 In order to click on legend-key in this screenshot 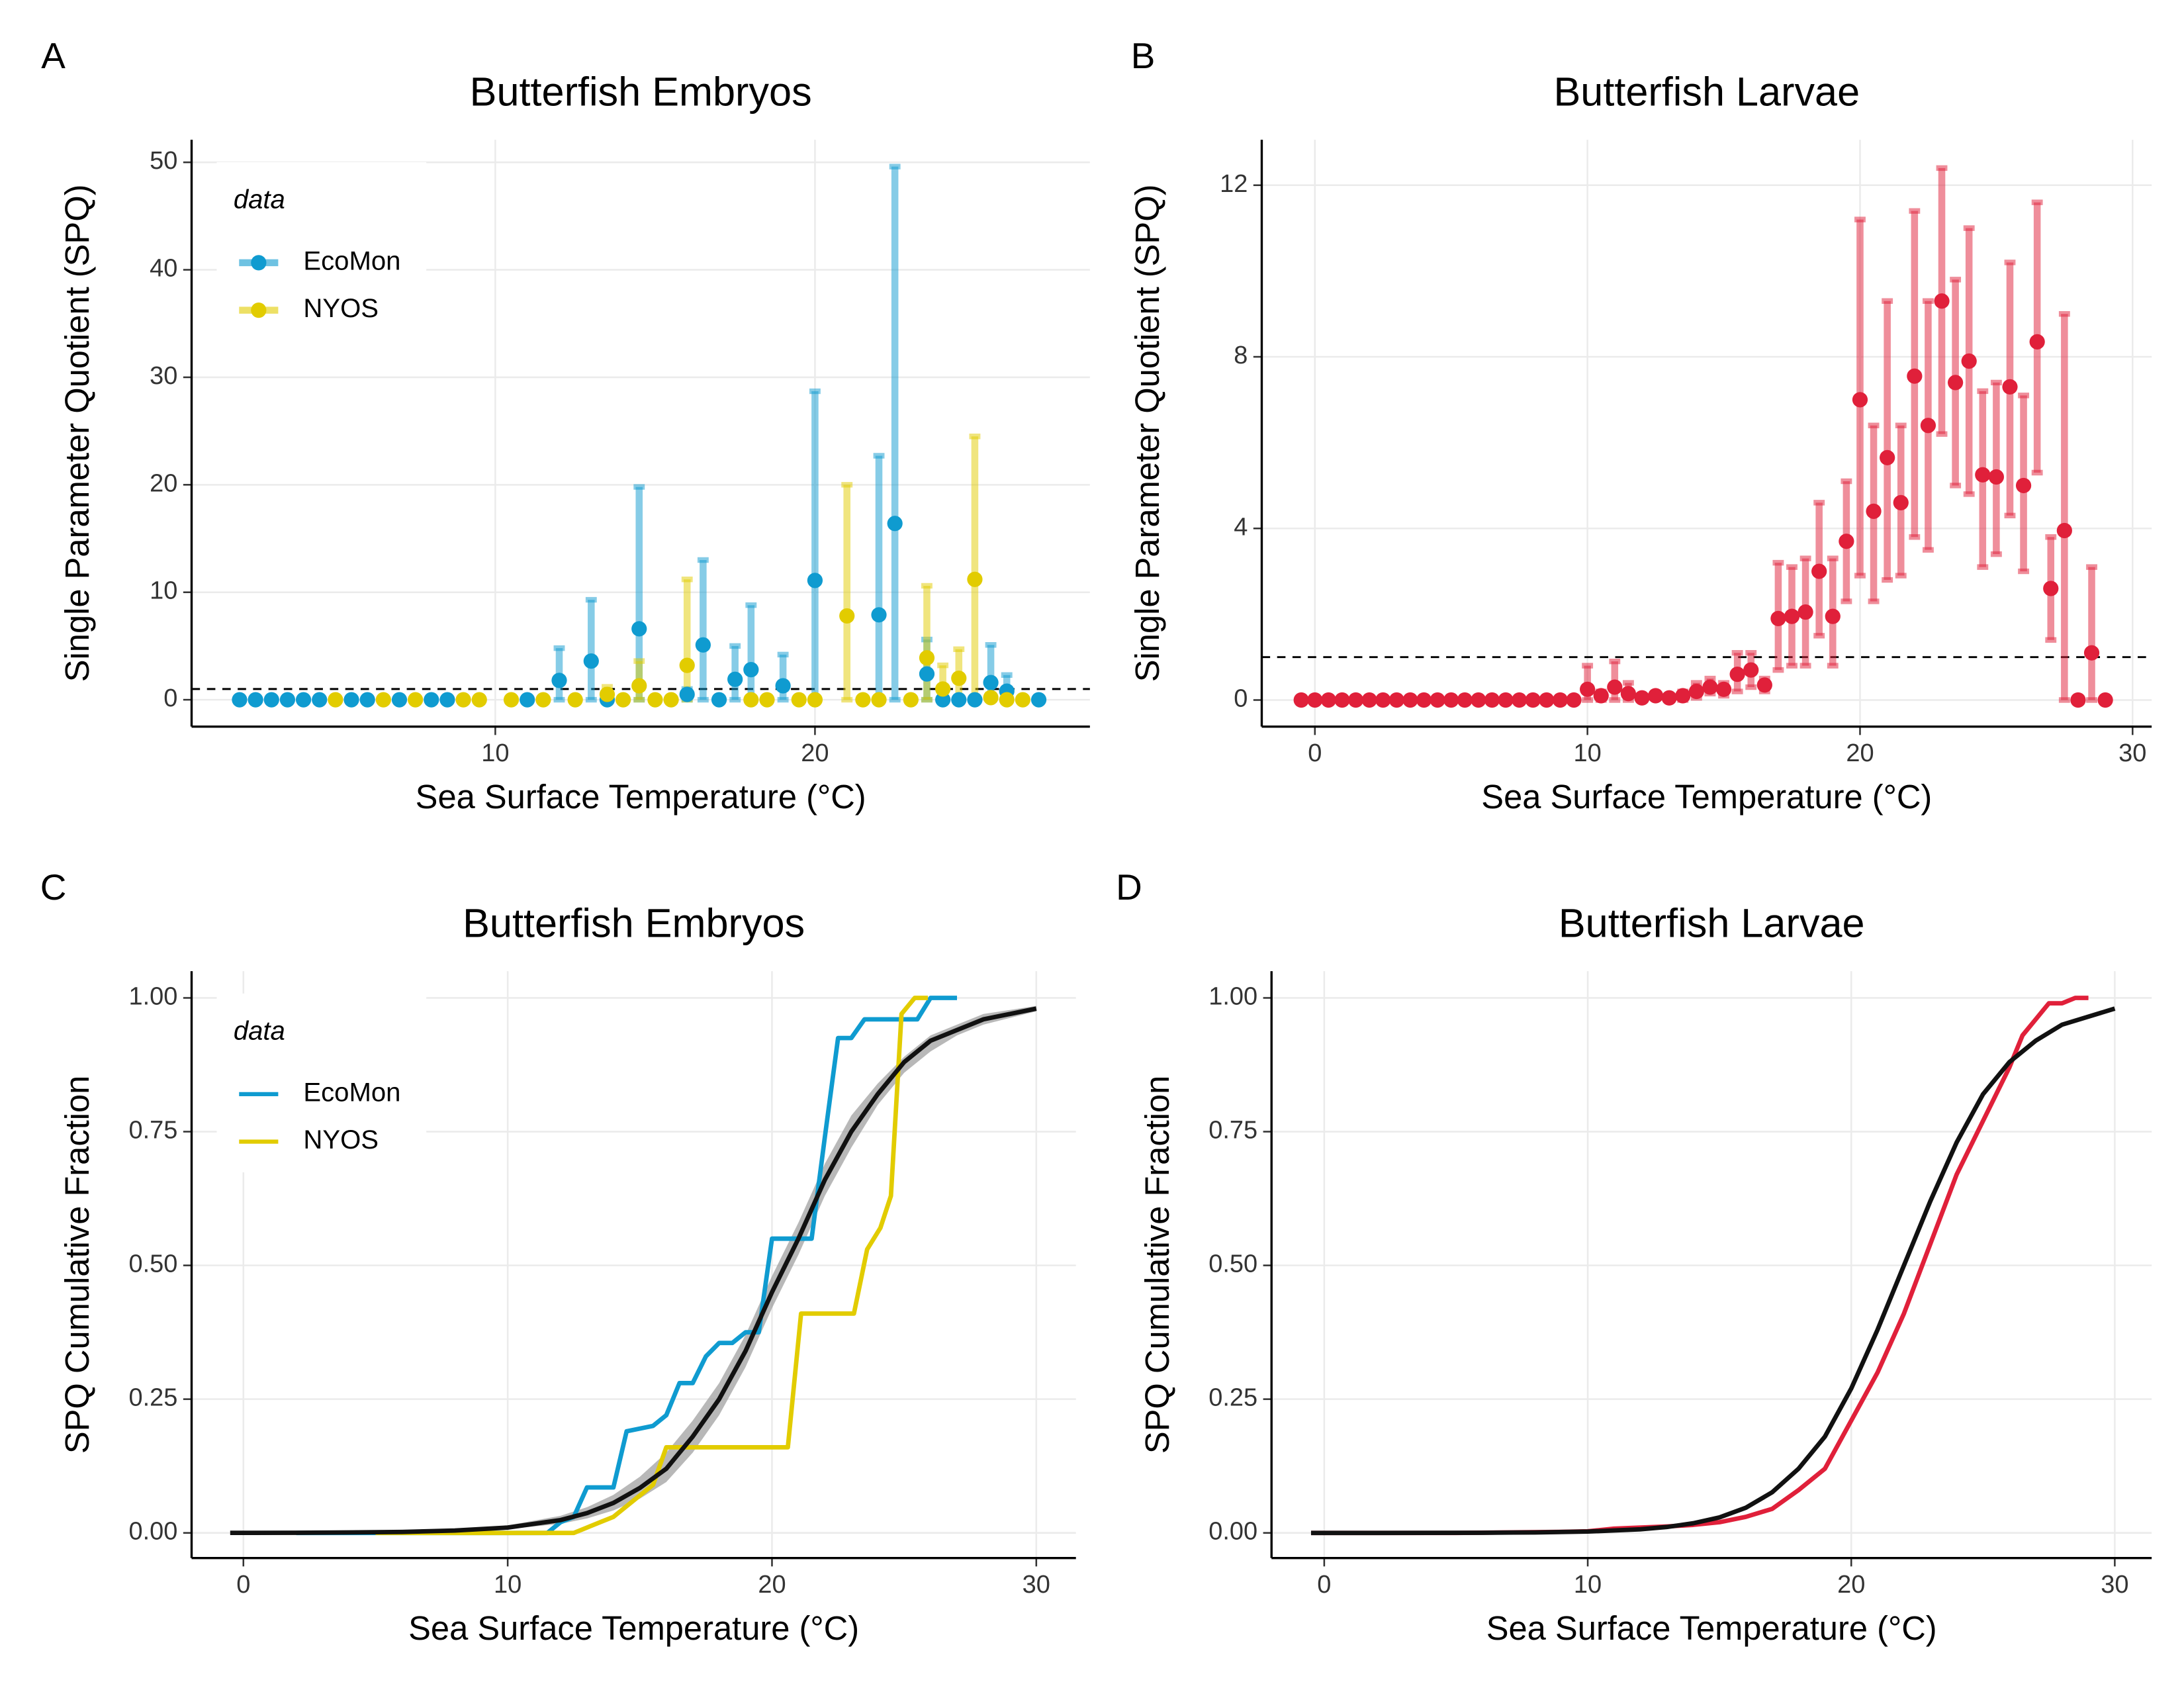, I will do `click(259, 263)`.